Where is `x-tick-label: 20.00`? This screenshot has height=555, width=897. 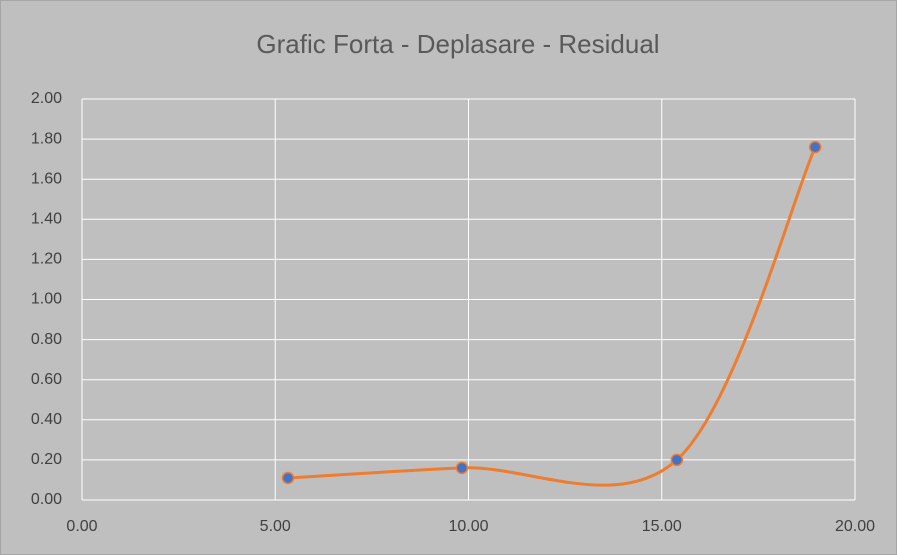
x-tick-label: 20.00 is located at coordinates (855, 526).